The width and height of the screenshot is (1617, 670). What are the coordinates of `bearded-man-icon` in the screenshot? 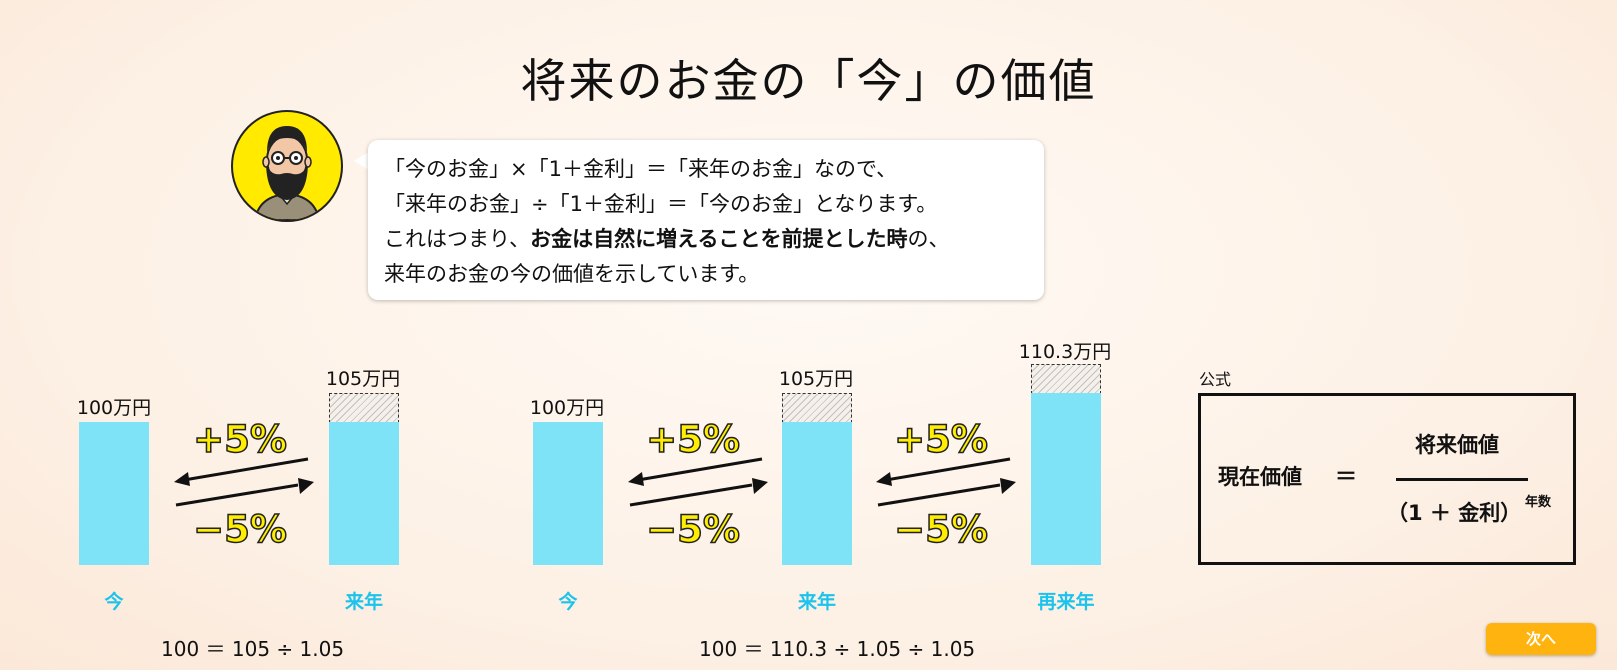 It's located at (287, 173).